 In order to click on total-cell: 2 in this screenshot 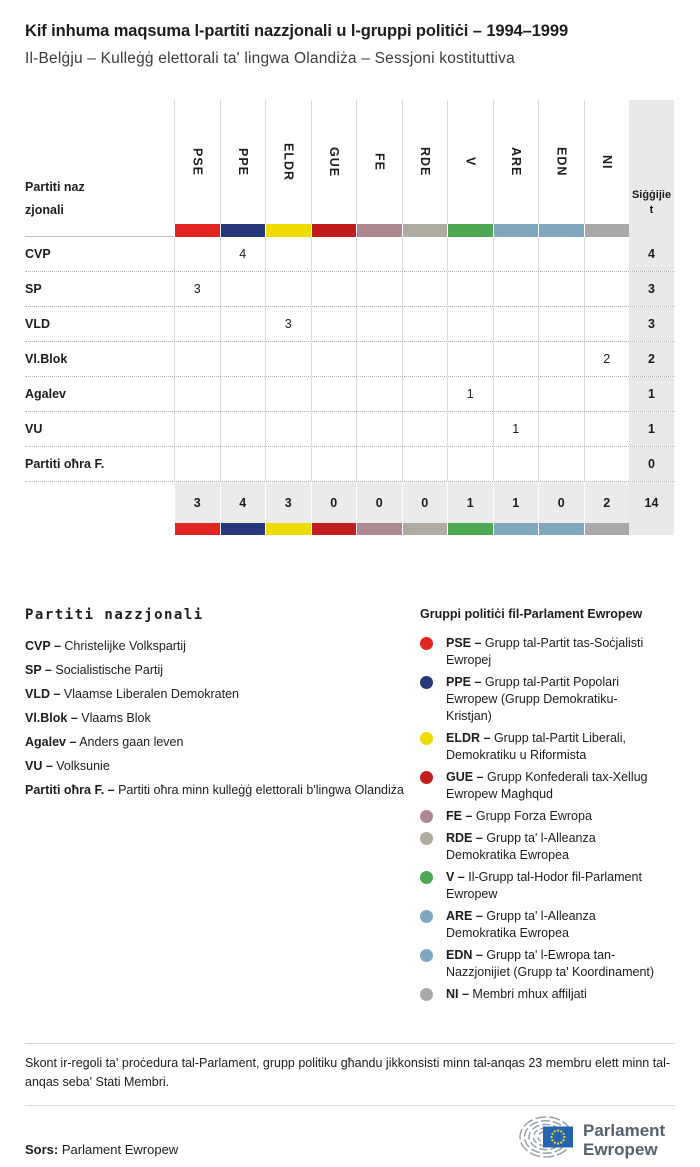, I will do `click(606, 502)`.